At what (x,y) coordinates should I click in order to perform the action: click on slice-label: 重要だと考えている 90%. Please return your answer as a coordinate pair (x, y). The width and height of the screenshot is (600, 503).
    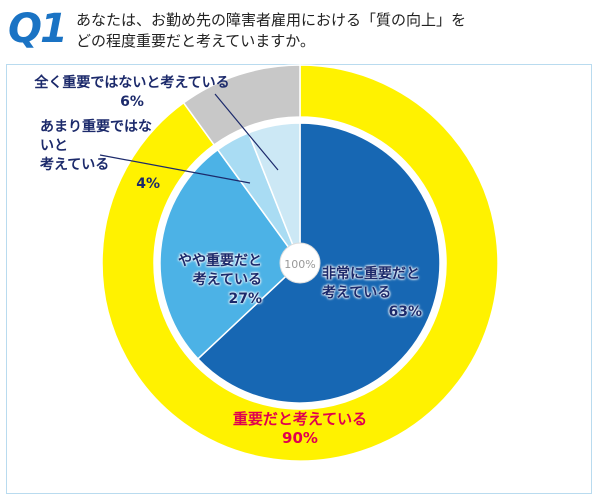
    Looking at the image, I should click on (300, 428).